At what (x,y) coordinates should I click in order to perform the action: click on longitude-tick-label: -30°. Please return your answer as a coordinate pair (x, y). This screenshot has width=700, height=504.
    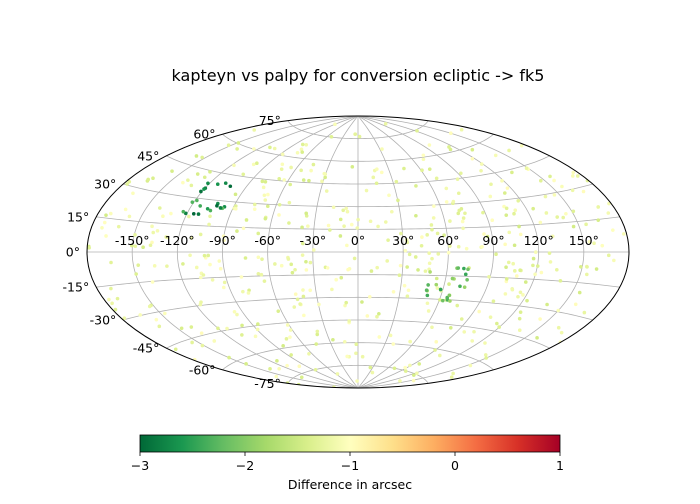
    Looking at the image, I should click on (312, 240).